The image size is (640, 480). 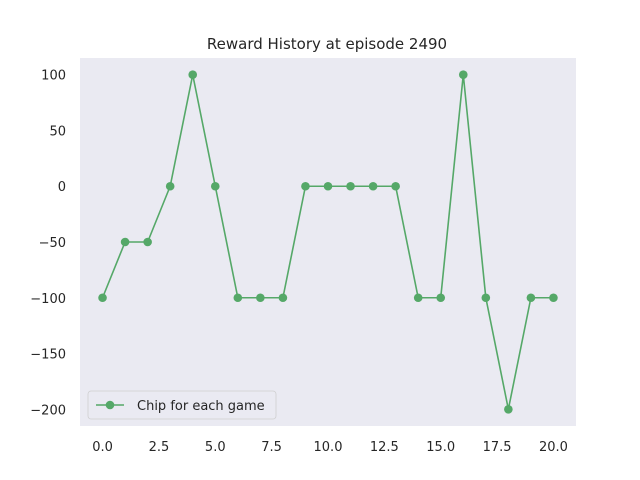 What do you see at coordinates (48, 410) in the screenshot?
I see `y-tick-label: −200` at bounding box center [48, 410].